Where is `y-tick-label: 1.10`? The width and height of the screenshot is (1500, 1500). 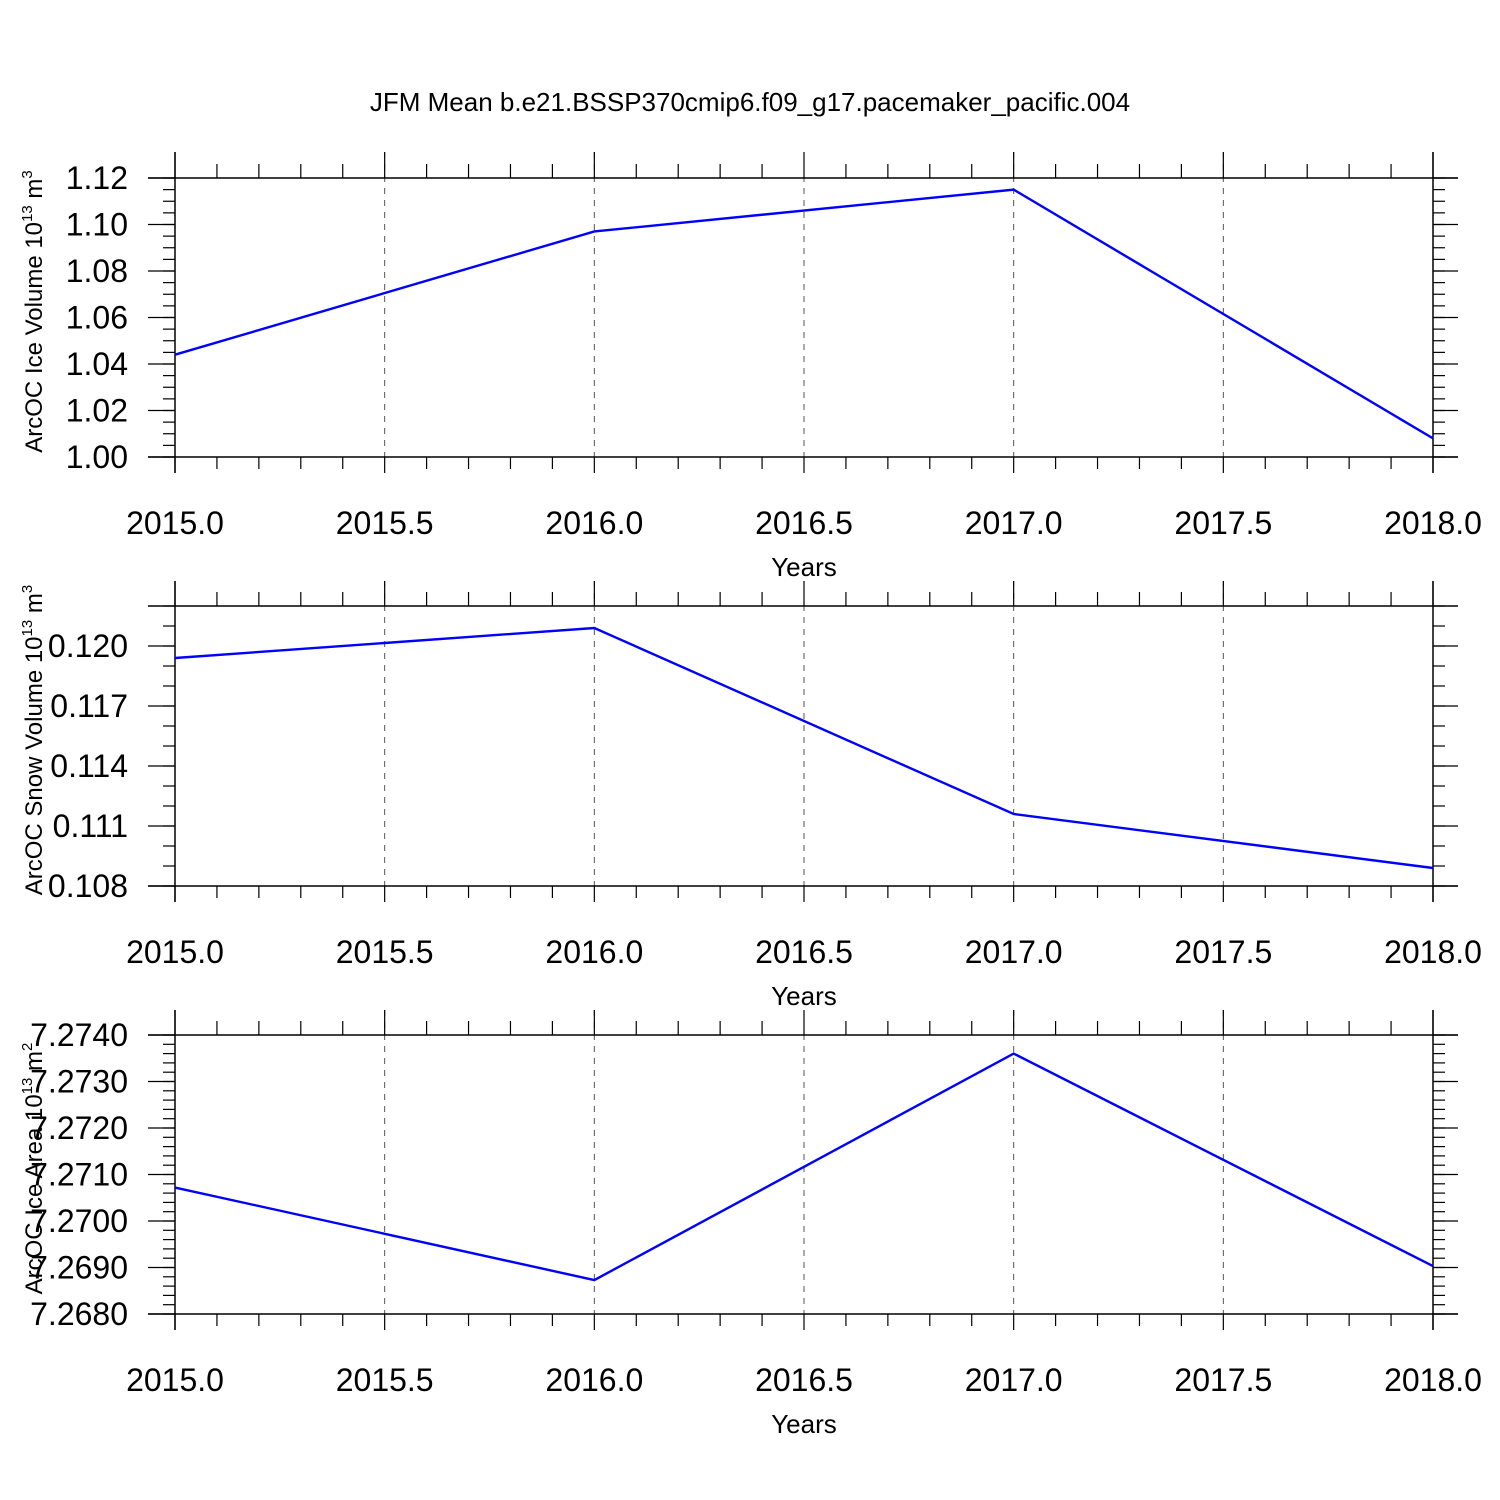
y-tick-label: 1.10 is located at coordinates (97, 225).